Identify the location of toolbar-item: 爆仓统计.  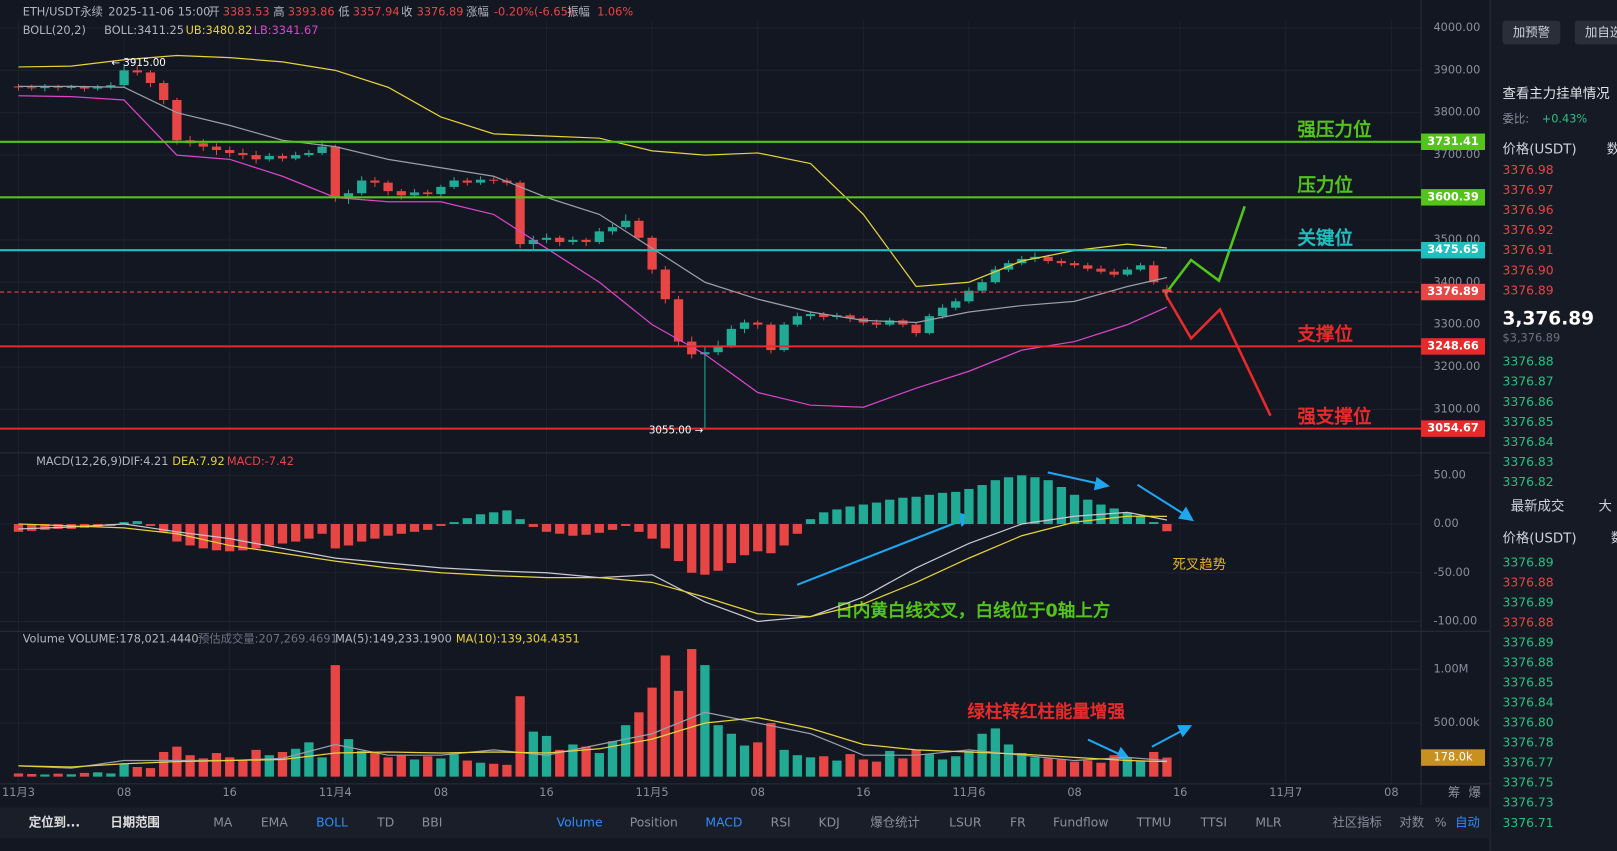
(894, 823).